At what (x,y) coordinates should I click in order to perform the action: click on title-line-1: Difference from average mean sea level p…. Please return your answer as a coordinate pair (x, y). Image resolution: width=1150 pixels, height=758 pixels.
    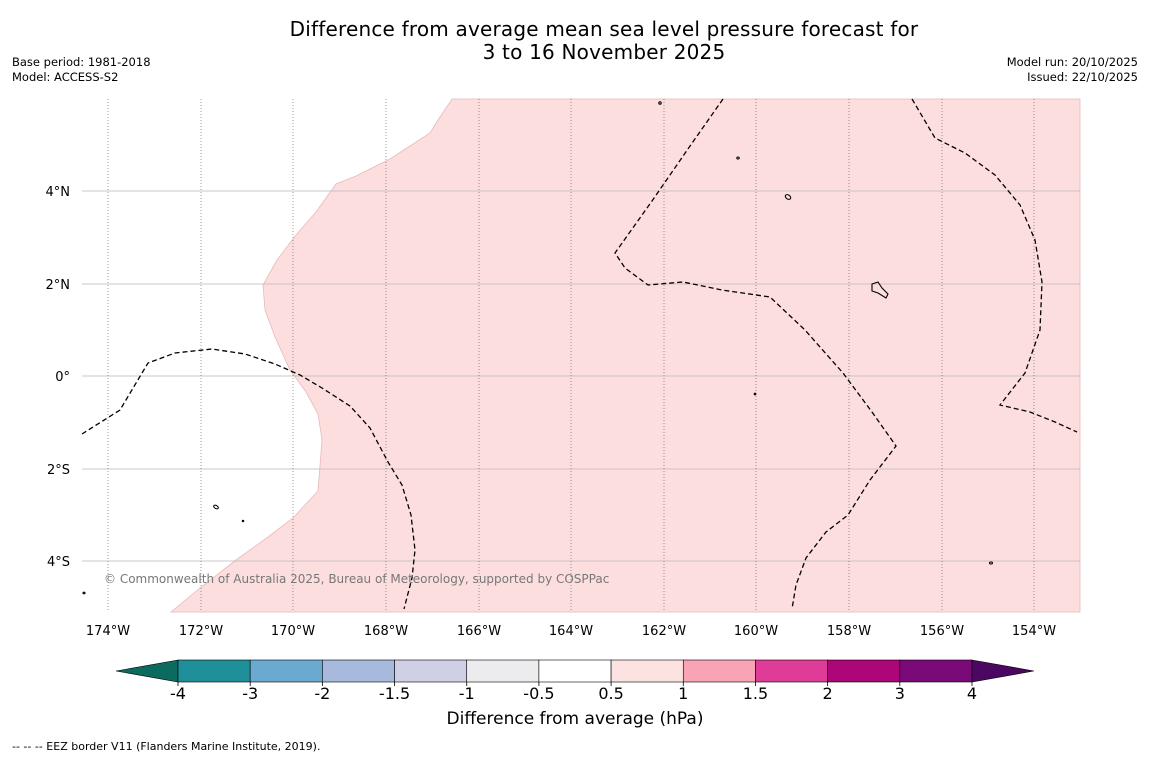
    Looking at the image, I should click on (604, 29).